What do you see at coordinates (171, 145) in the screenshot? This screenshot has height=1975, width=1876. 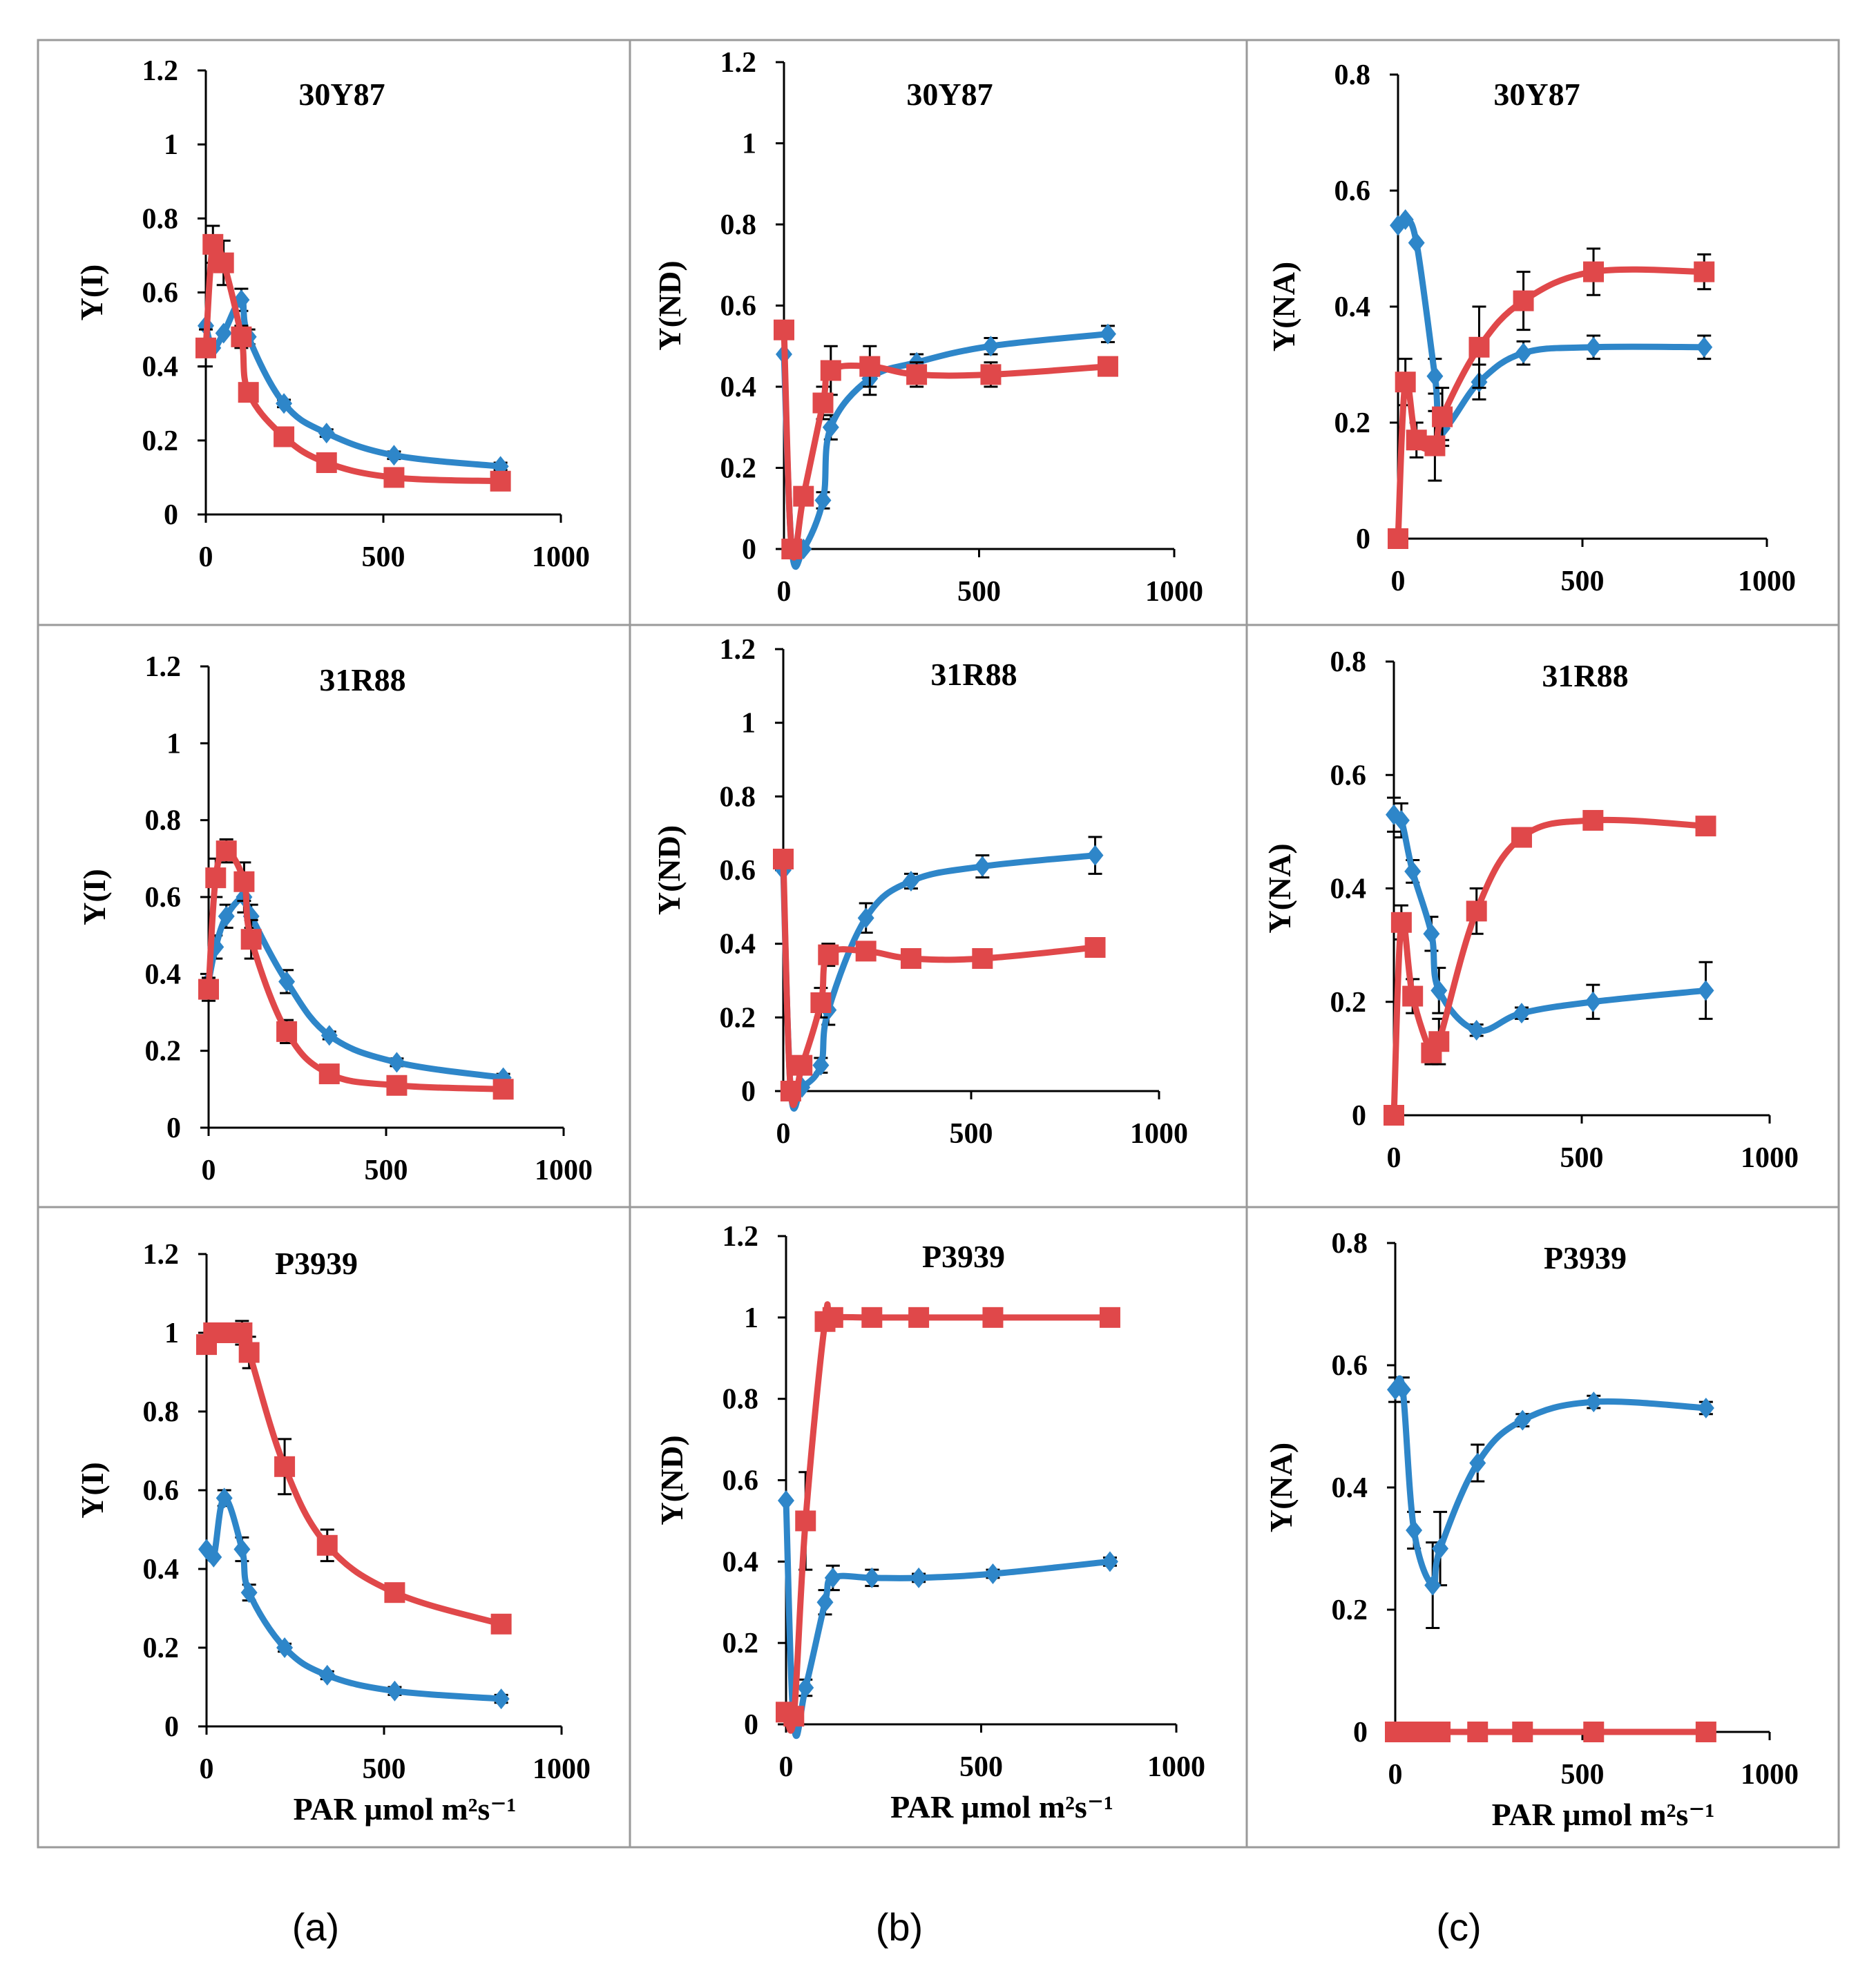 I see `y-tick-label: 1` at bounding box center [171, 145].